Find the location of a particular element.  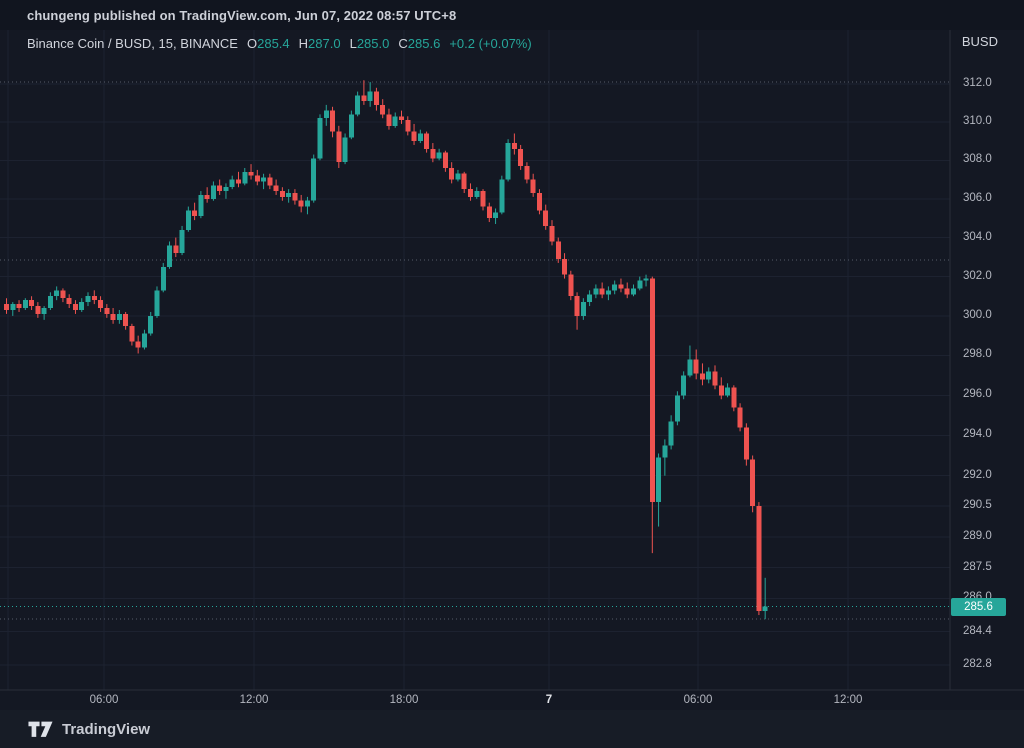

current-price-badge: 285.6 is located at coordinates (978, 606).